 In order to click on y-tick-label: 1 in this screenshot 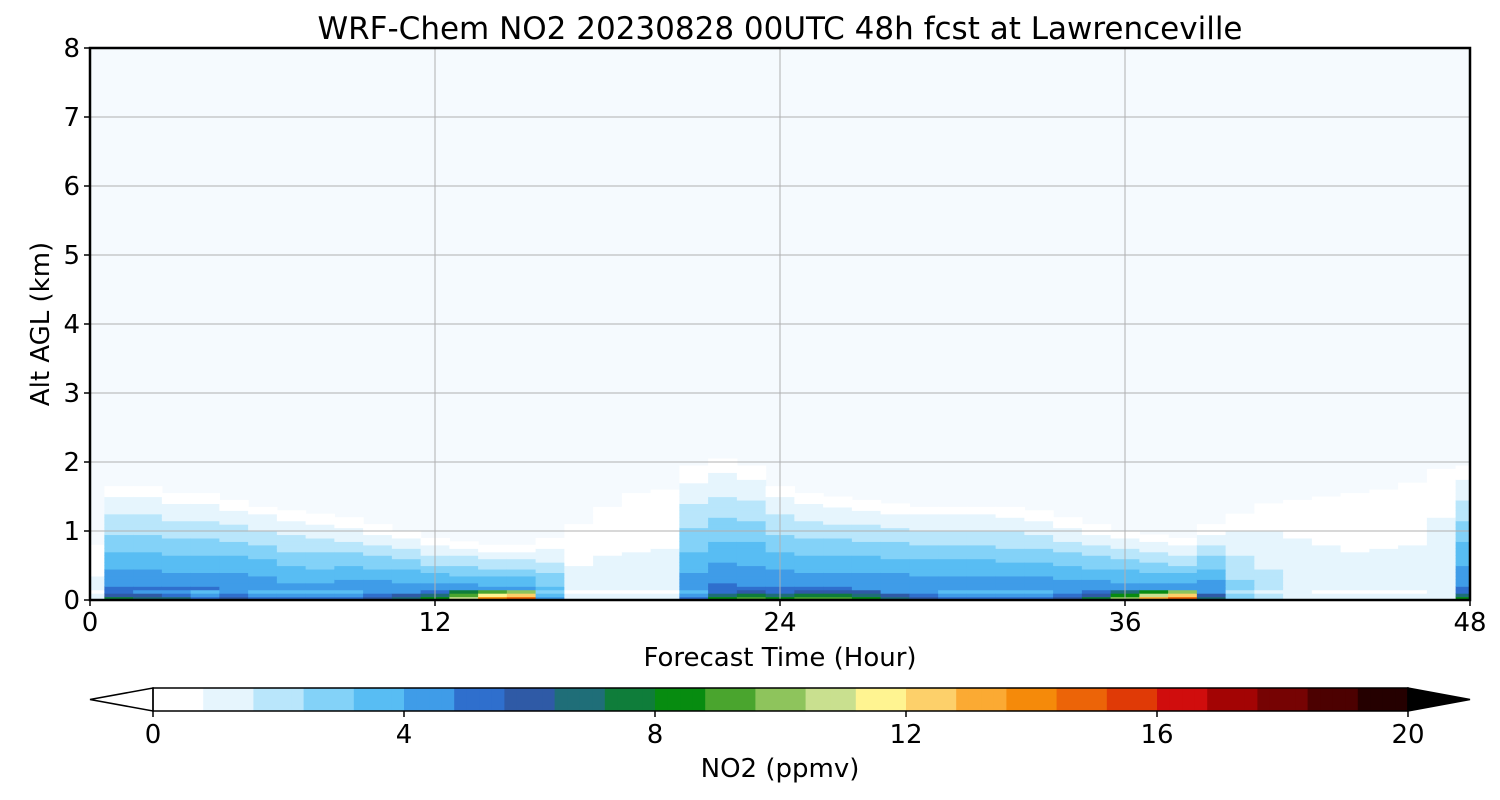, I will do `click(71, 532)`.